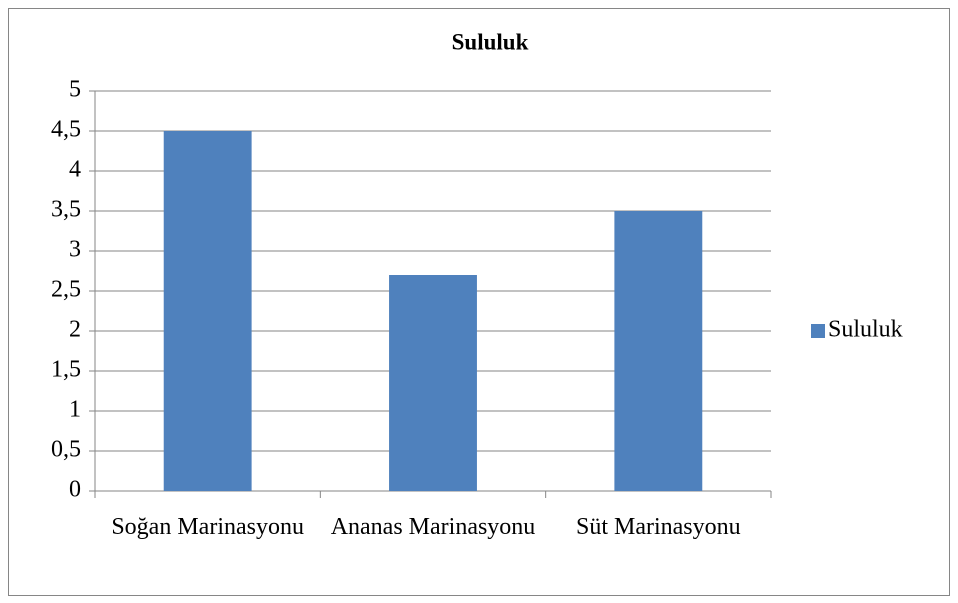 The image size is (958, 603). What do you see at coordinates (207, 527) in the screenshot?
I see `x-tick-label: Soğan Marinasyonu` at bounding box center [207, 527].